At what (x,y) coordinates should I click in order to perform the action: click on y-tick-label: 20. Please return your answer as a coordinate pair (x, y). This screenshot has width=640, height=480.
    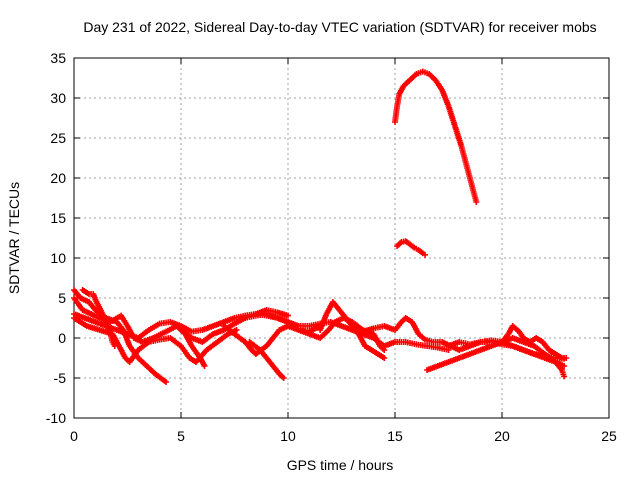
    Looking at the image, I should click on (58, 178).